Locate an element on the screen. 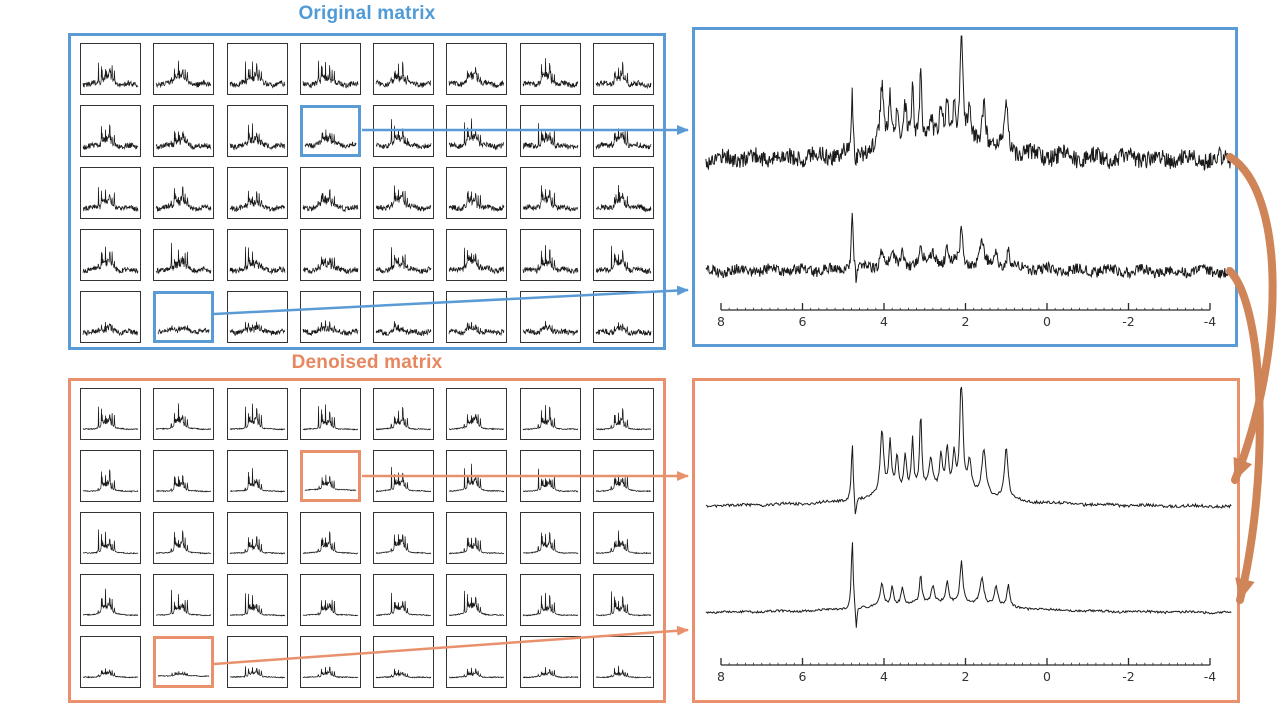 This screenshot has width=1280, height=720. axis-tick-label: 8 is located at coordinates (721, 321).